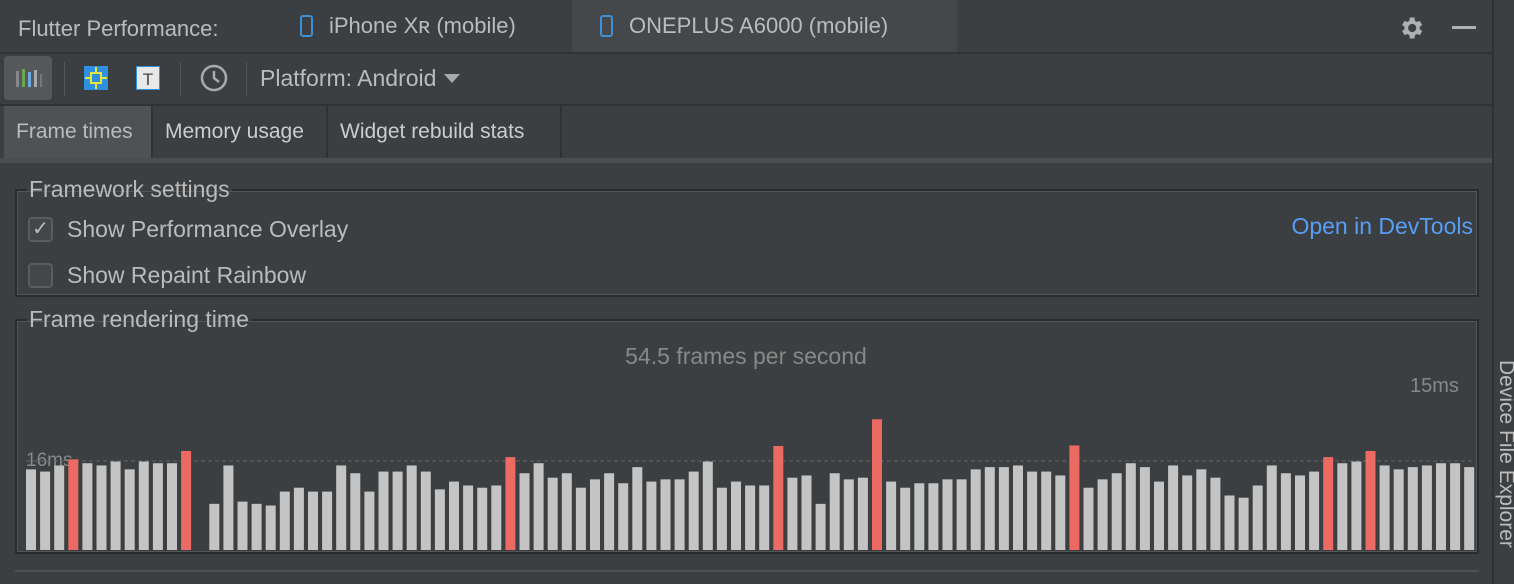 This screenshot has height=584, width=1514. Describe the element at coordinates (746, 80) in the screenshot. I see `toolbar: T Platform: Android` at that location.